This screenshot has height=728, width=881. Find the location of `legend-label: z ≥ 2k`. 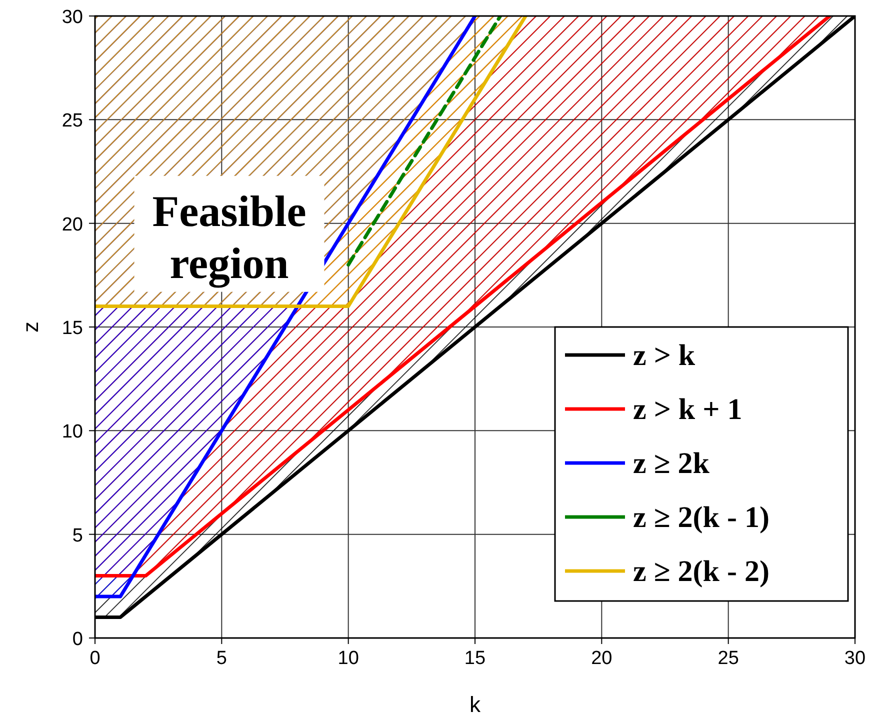

legend-label: z ≥ 2k is located at coordinates (671, 463).